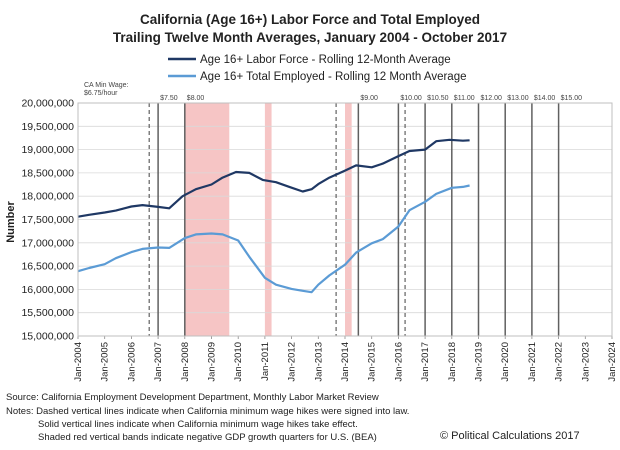 This screenshot has width=620, height=450. Describe the element at coordinates (47, 150) in the screenshot. I see `y-tick-label: 19,000,000` at that location.